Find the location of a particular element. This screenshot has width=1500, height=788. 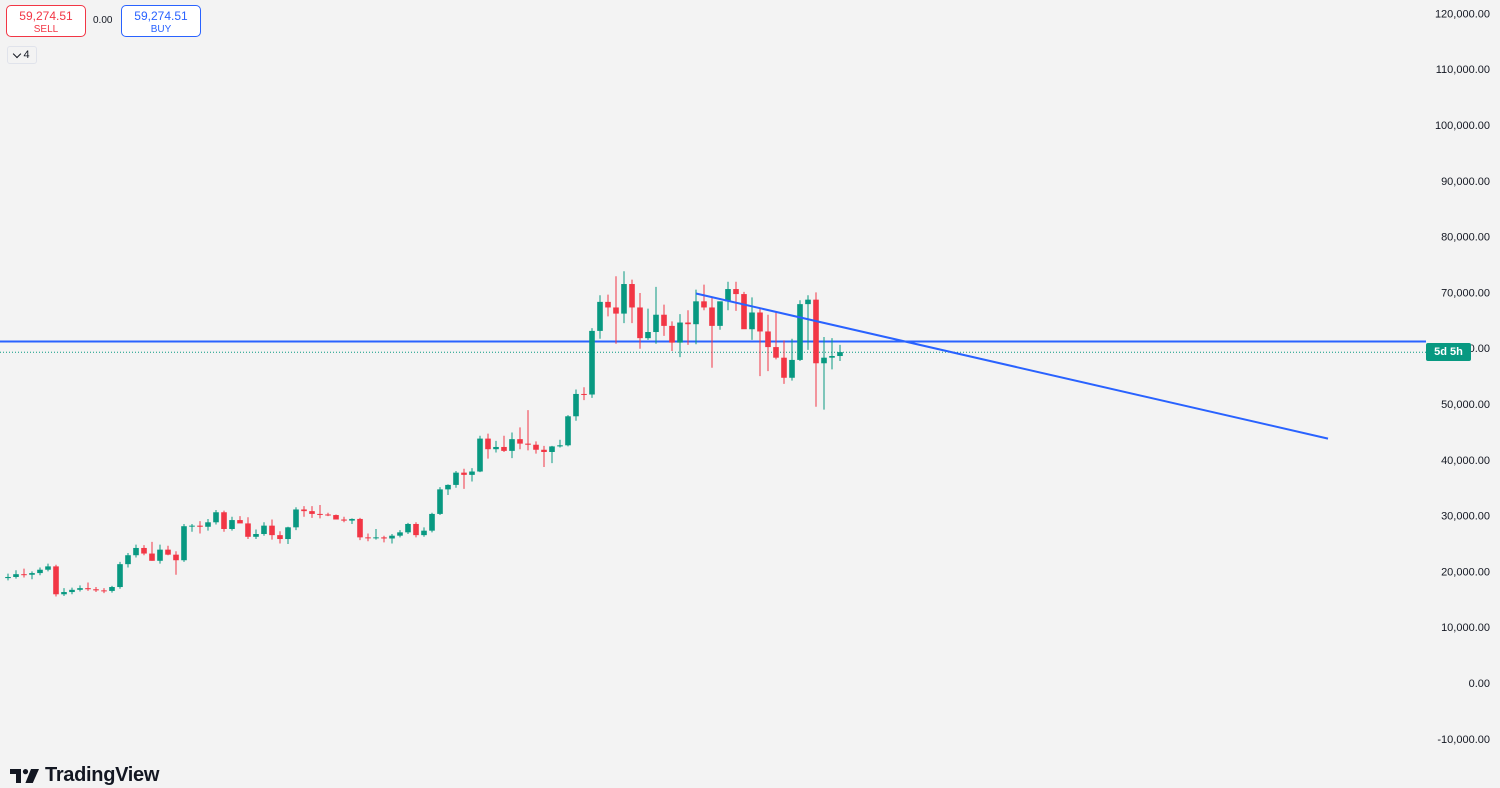

price-axis-tick: -10,000.00 is located at coordinates (1463, 740).